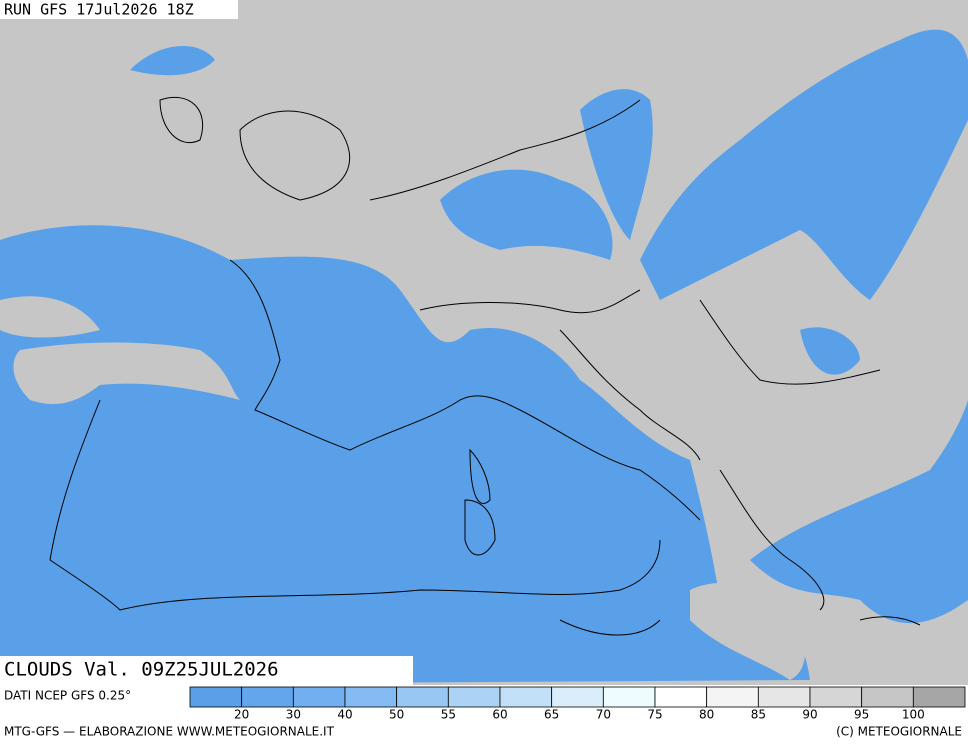  I want to click on legend-tick-label: 30, so click(293, 715).